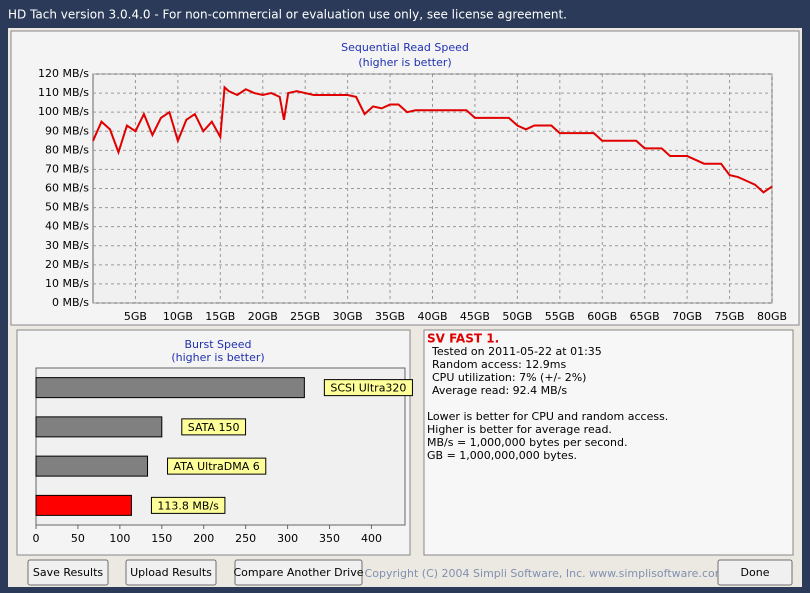  Describe the element at coordinates (287, 538) in the screenshot. I see `x-tick-label: 300` at that location.